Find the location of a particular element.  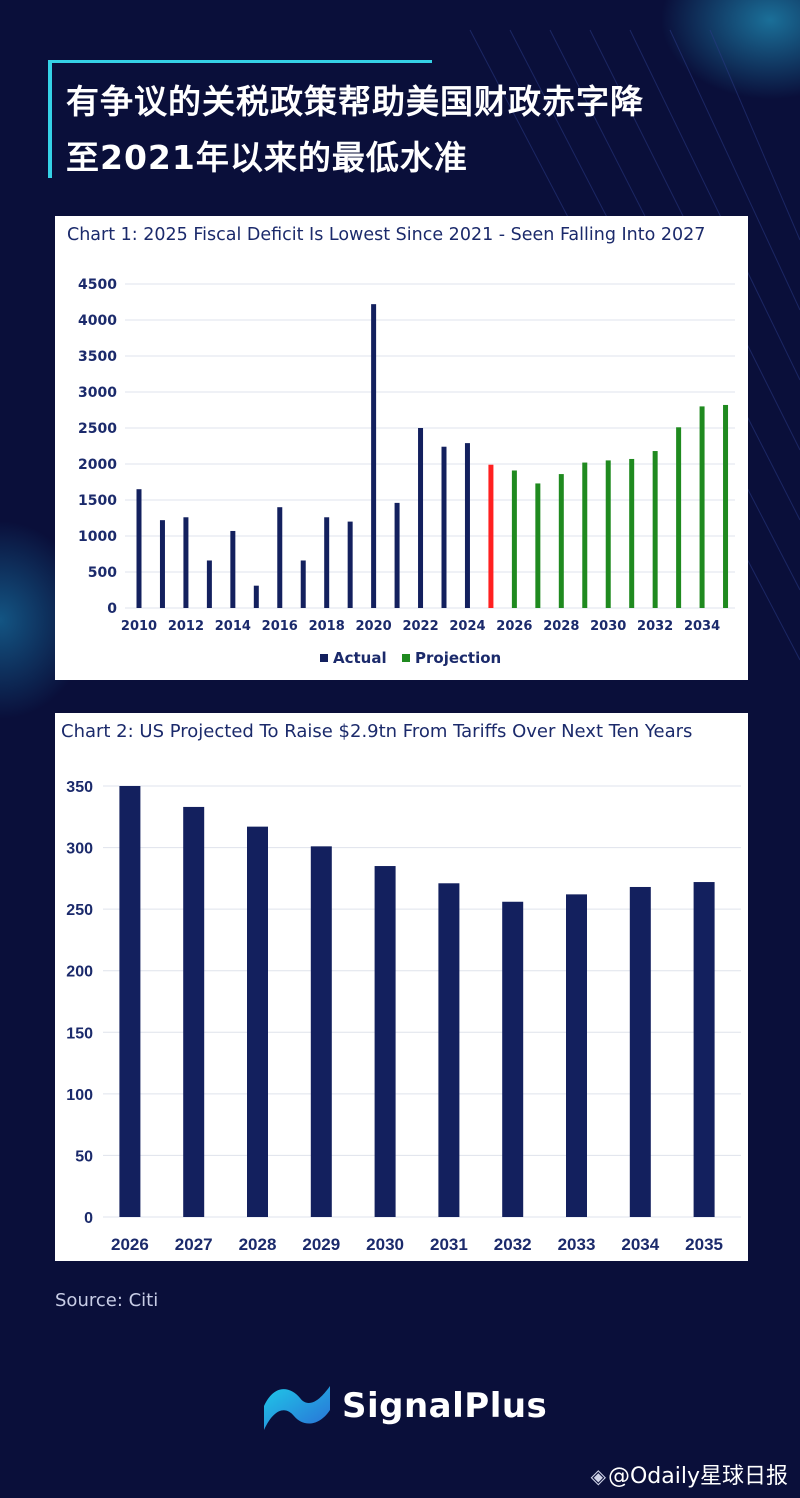

chart2-xtick-label: 2031 is located at coordinates (449, 1244).